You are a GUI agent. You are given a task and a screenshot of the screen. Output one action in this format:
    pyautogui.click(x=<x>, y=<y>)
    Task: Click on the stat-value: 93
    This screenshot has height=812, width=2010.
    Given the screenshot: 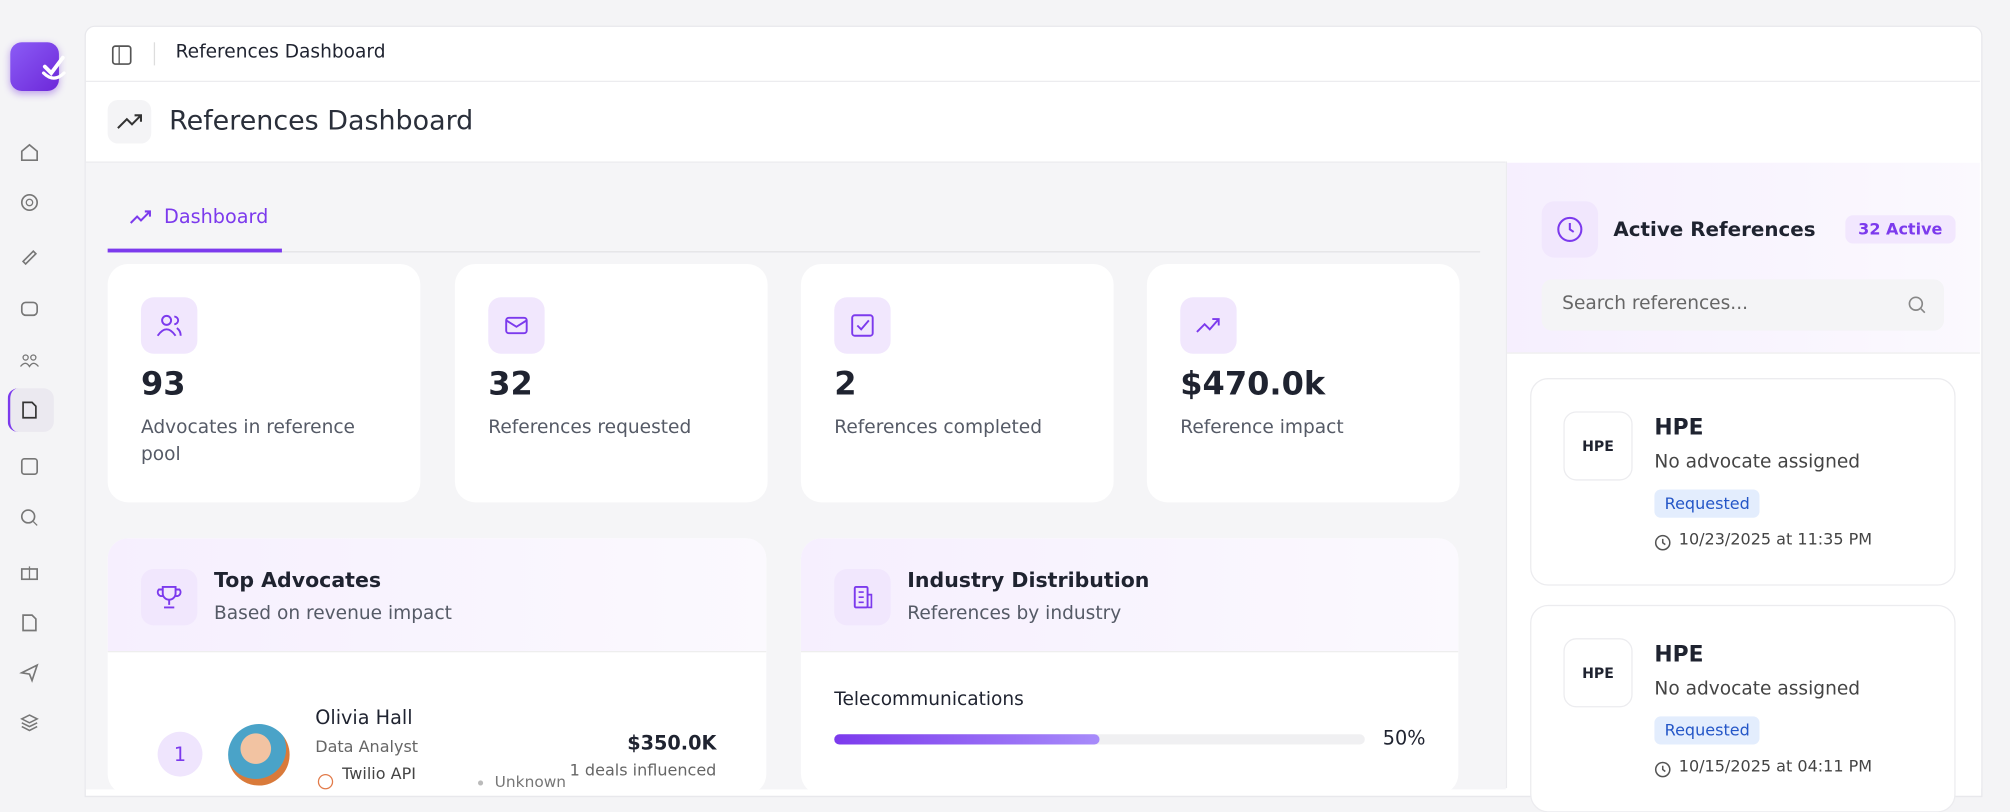 What is the action you would take?
    pyautogui.click(x=163, y=384)
    